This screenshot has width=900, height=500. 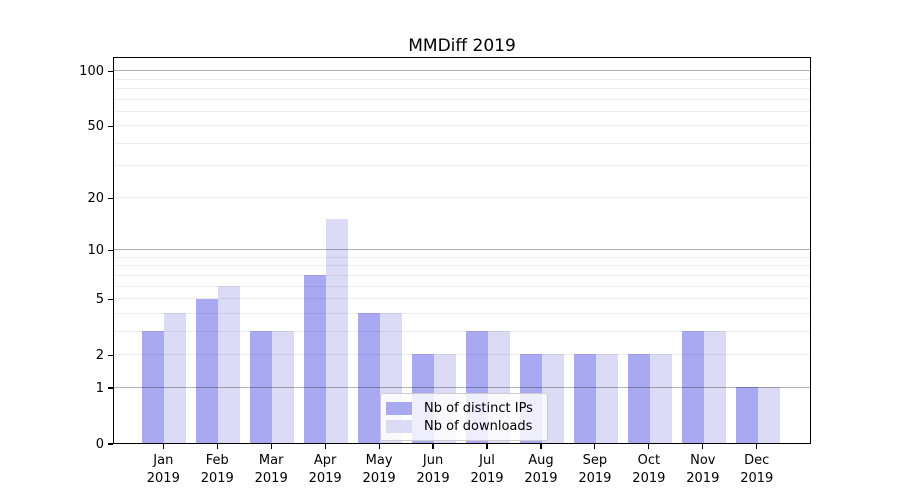 I want to click on x-tick-label-nov: Nov 2019, so click(x=703, y=469).